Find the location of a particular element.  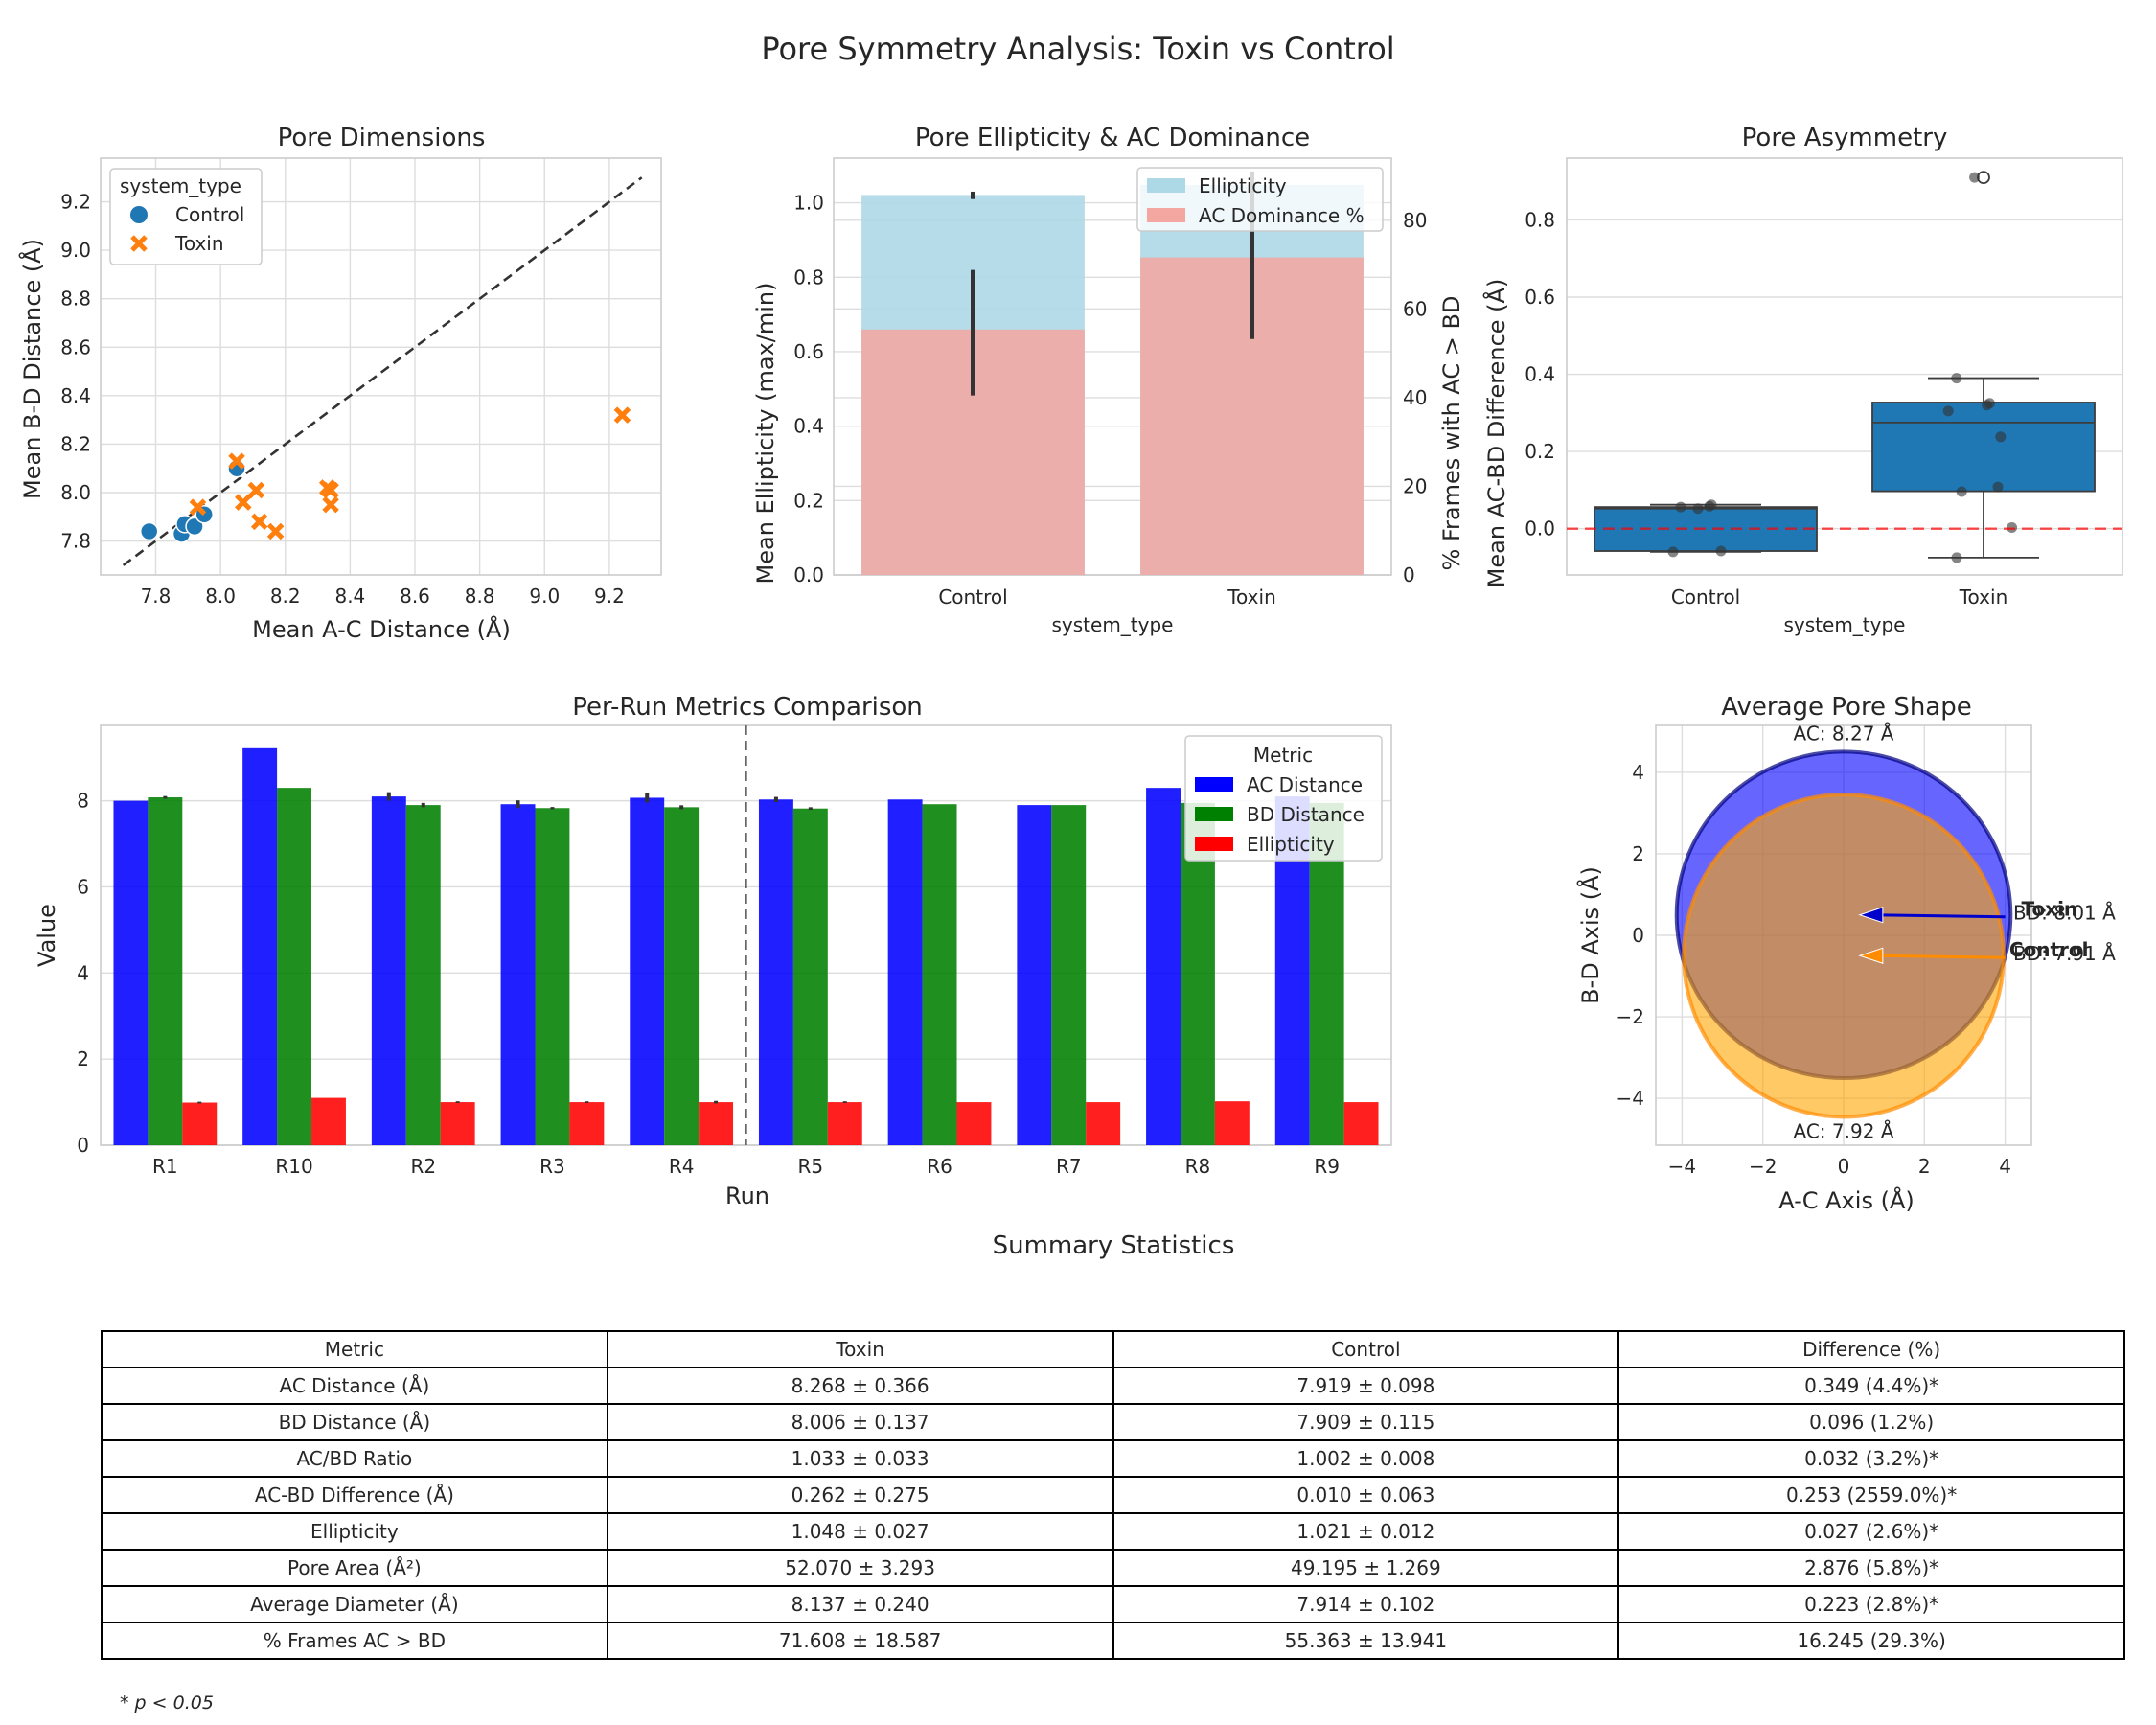

legend-label: BD Distance is located at coordinates (1306, 814).